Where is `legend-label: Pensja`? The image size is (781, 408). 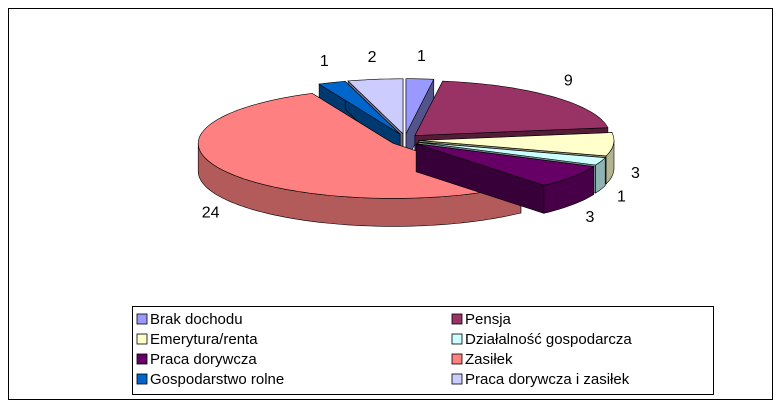 legend-label: Pensja is located at coordinates (488, 319).